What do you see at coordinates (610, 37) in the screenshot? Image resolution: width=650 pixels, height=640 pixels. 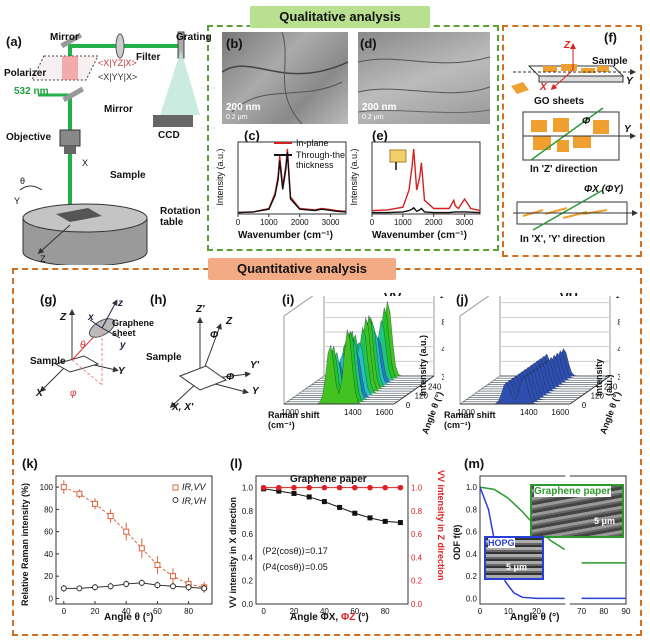 I see `panel-label-f: (f)` at bounding box center [610, 37].